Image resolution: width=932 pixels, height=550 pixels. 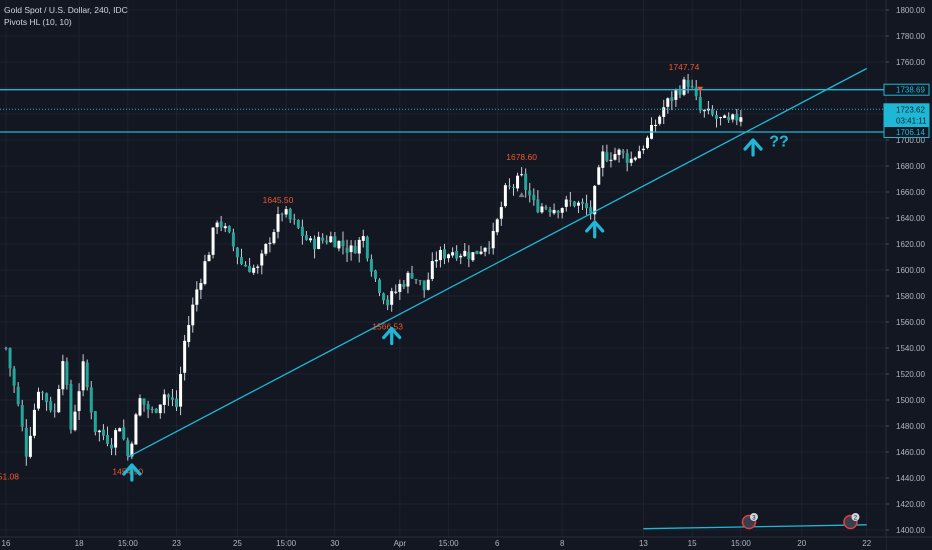 I want to click on time-tick-label: 20, so click(x=801, y=543).